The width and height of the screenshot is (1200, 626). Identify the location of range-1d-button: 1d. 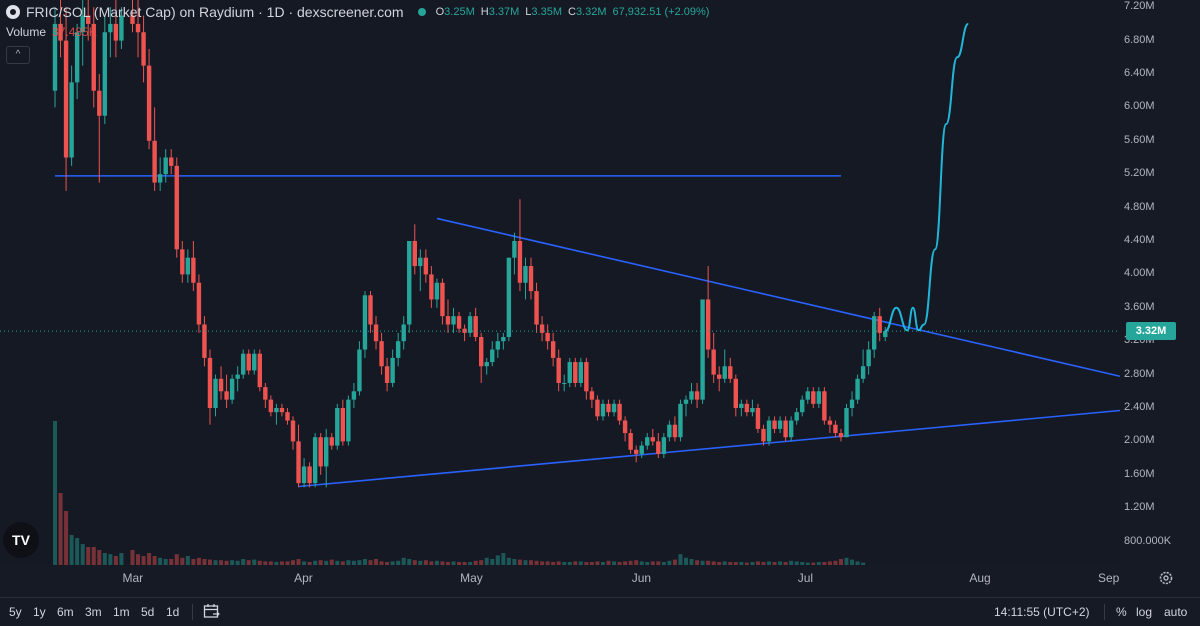
(173, 612).